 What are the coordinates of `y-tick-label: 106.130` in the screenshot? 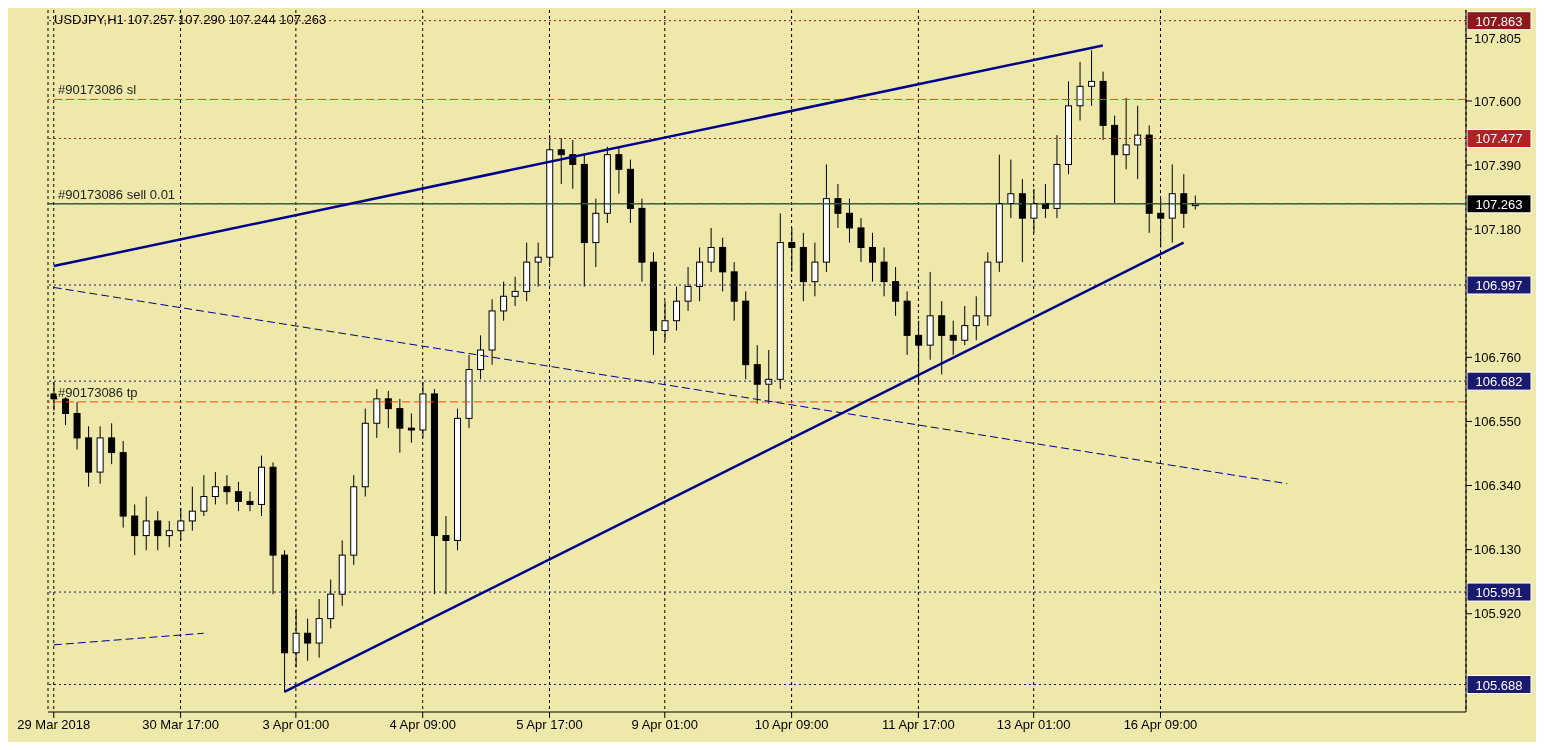 It's located at (1497, 550).